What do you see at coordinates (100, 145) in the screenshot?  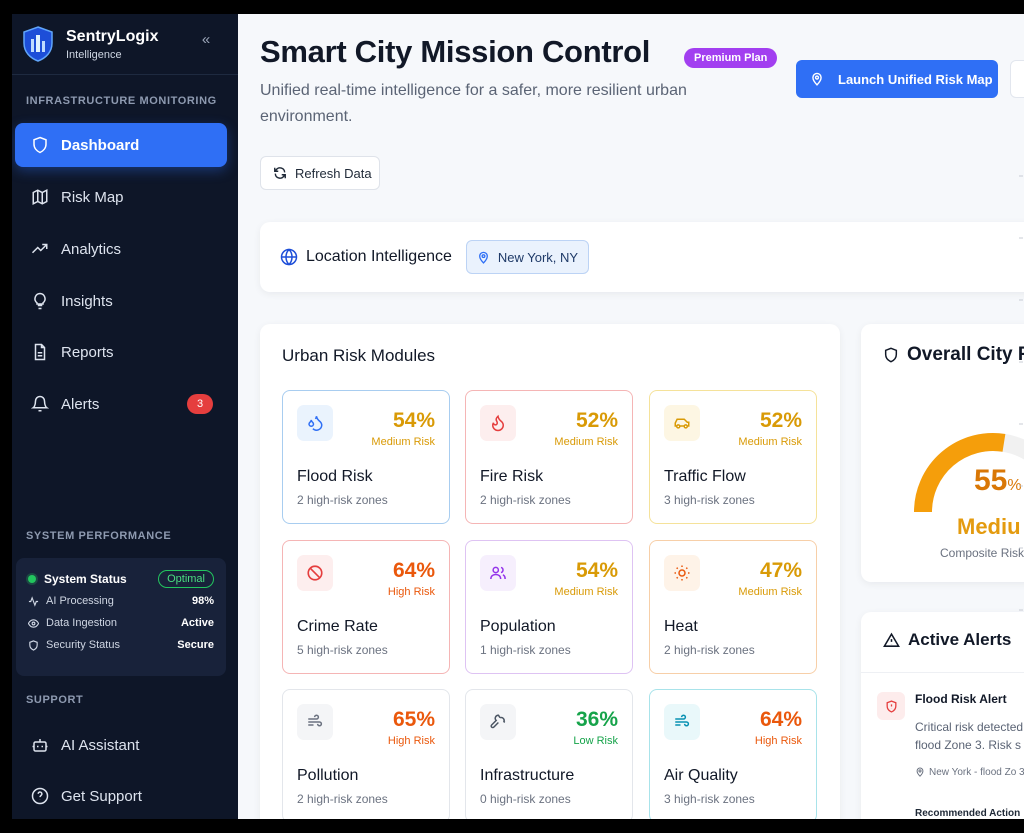 I see `sidebar-item-label: Dashboard` at bounding box center [100, 145].